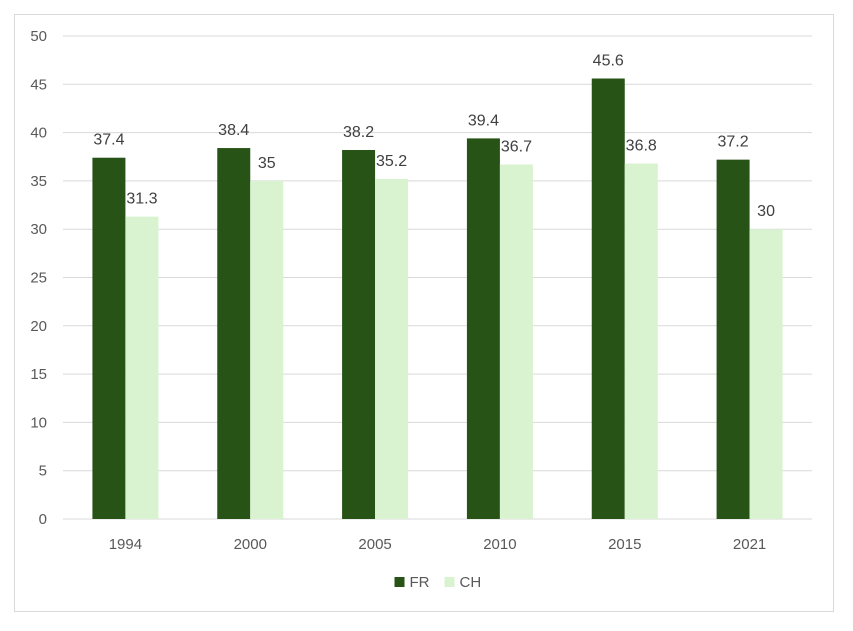 The width and height of the screenshot is (853, 631). I want to click on bar-ch-1994, so click(142, 367).